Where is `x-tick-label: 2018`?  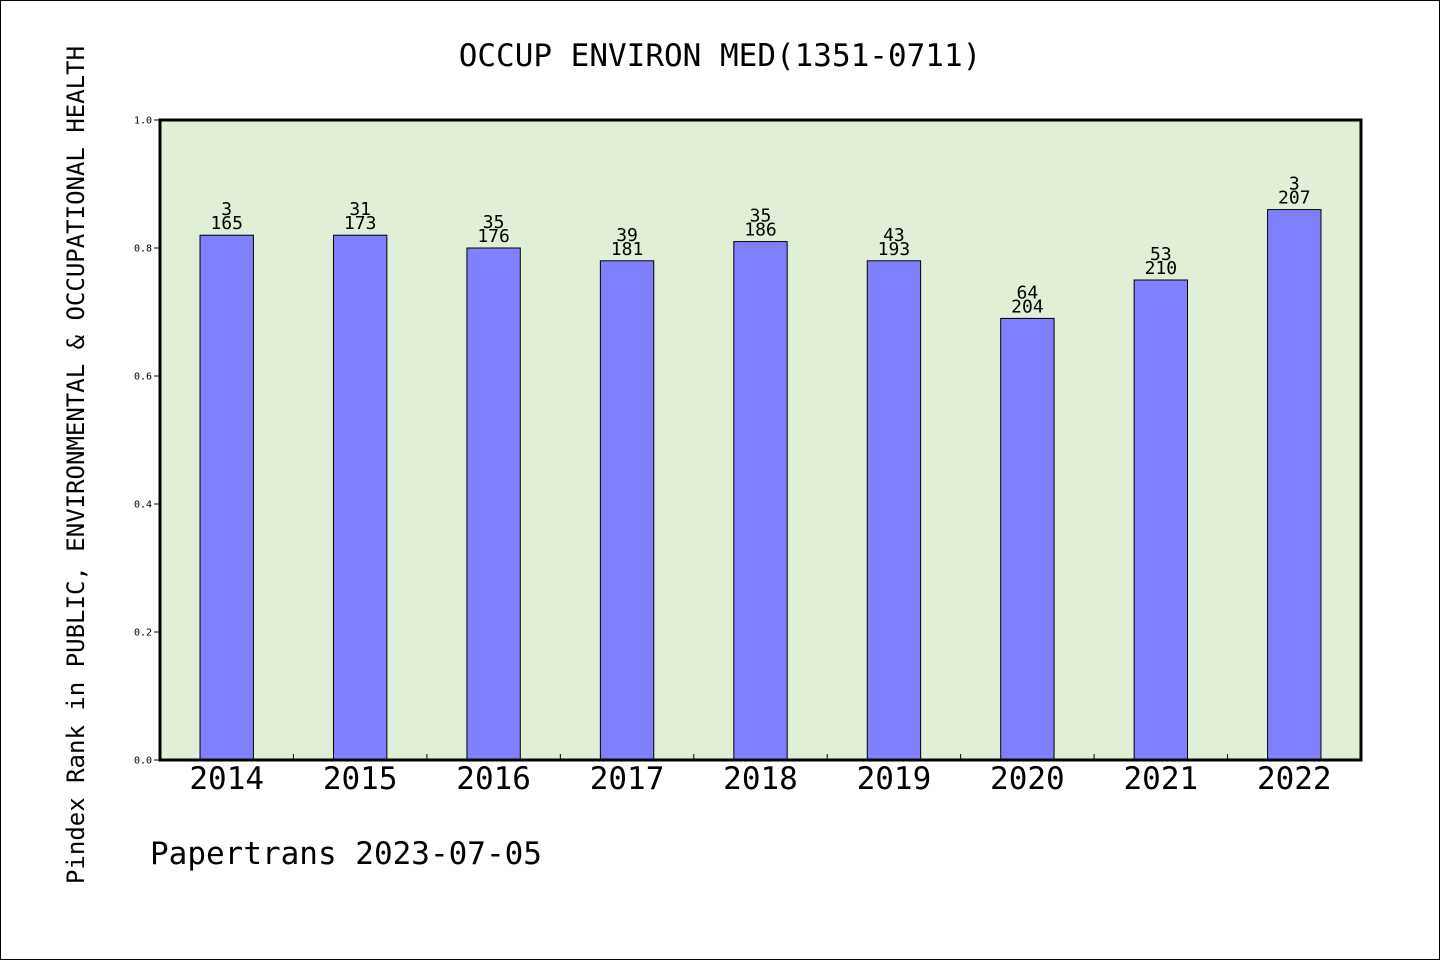 x-tick-label: 2018 is located at coordinates (760, 779).